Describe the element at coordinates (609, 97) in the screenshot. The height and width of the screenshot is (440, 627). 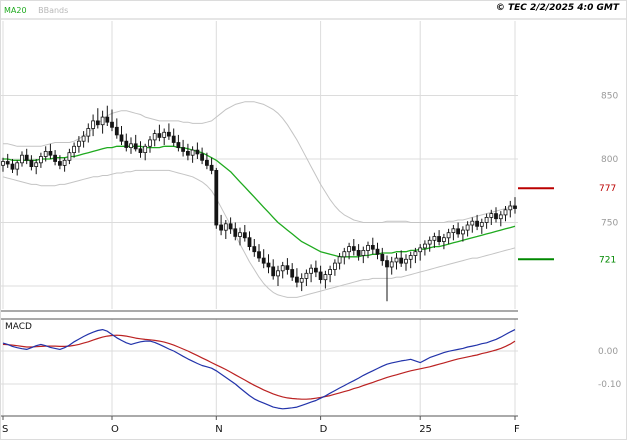
I see `price-tick-label: 850` at that location.